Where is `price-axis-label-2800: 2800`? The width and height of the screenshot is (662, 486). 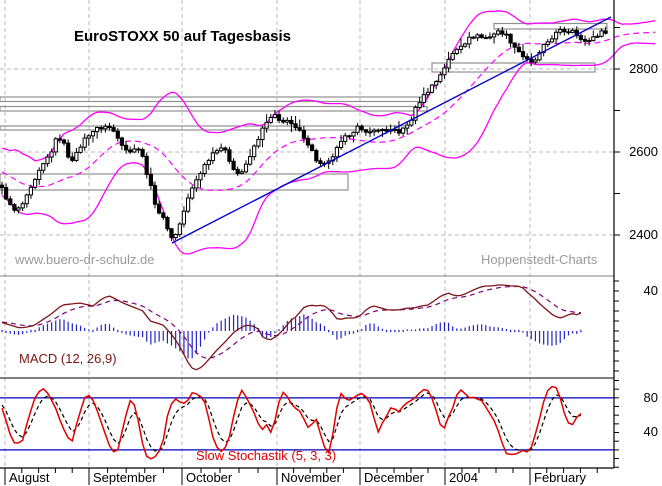 price-axis-label-2800: 2800 is located at coordinates (643, 68).